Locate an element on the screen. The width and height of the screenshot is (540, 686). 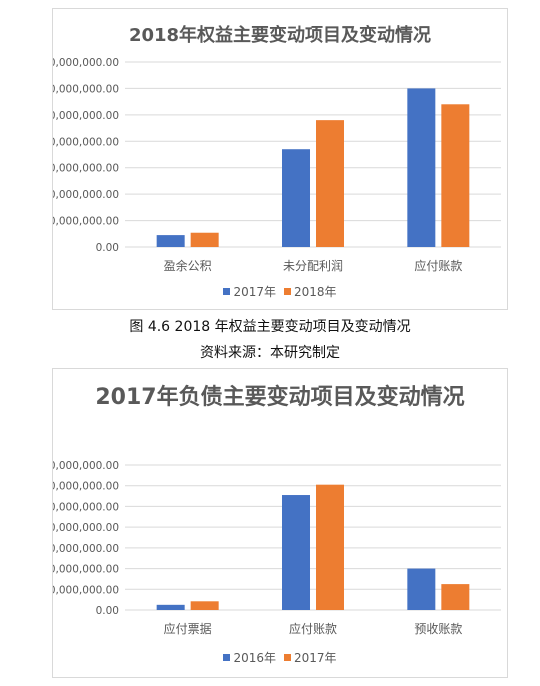
x-category-label: 应付票据 is located at coordinates (188, 628).